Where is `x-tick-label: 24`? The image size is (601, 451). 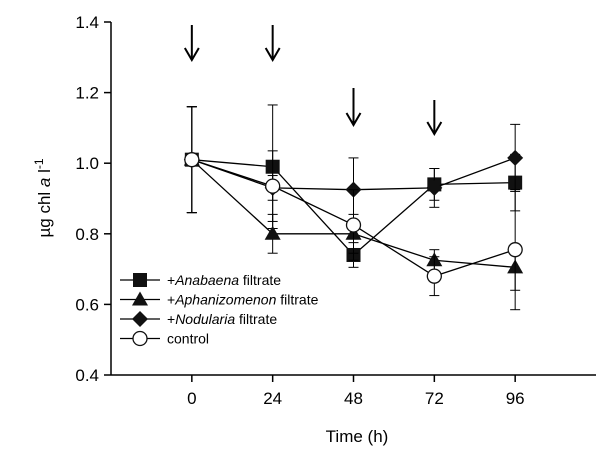 x-tick-label: 24 is located at coordinates (272, 398).